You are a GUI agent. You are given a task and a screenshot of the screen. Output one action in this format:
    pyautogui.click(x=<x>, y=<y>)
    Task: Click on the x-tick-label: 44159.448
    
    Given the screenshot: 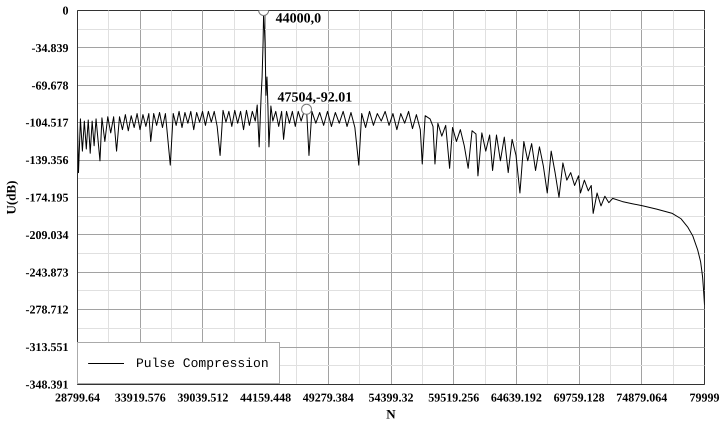 What is the action you would take?
    pyautogui.click(x=266, y=397)
    